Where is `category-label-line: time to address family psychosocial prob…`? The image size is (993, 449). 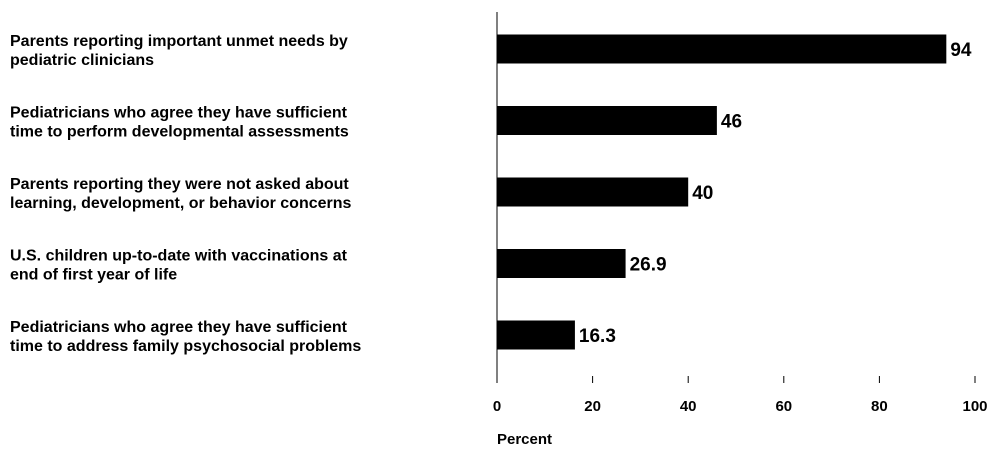
category-label-line: time to address family psychosocial prob… is located at coordinates (185, 346).